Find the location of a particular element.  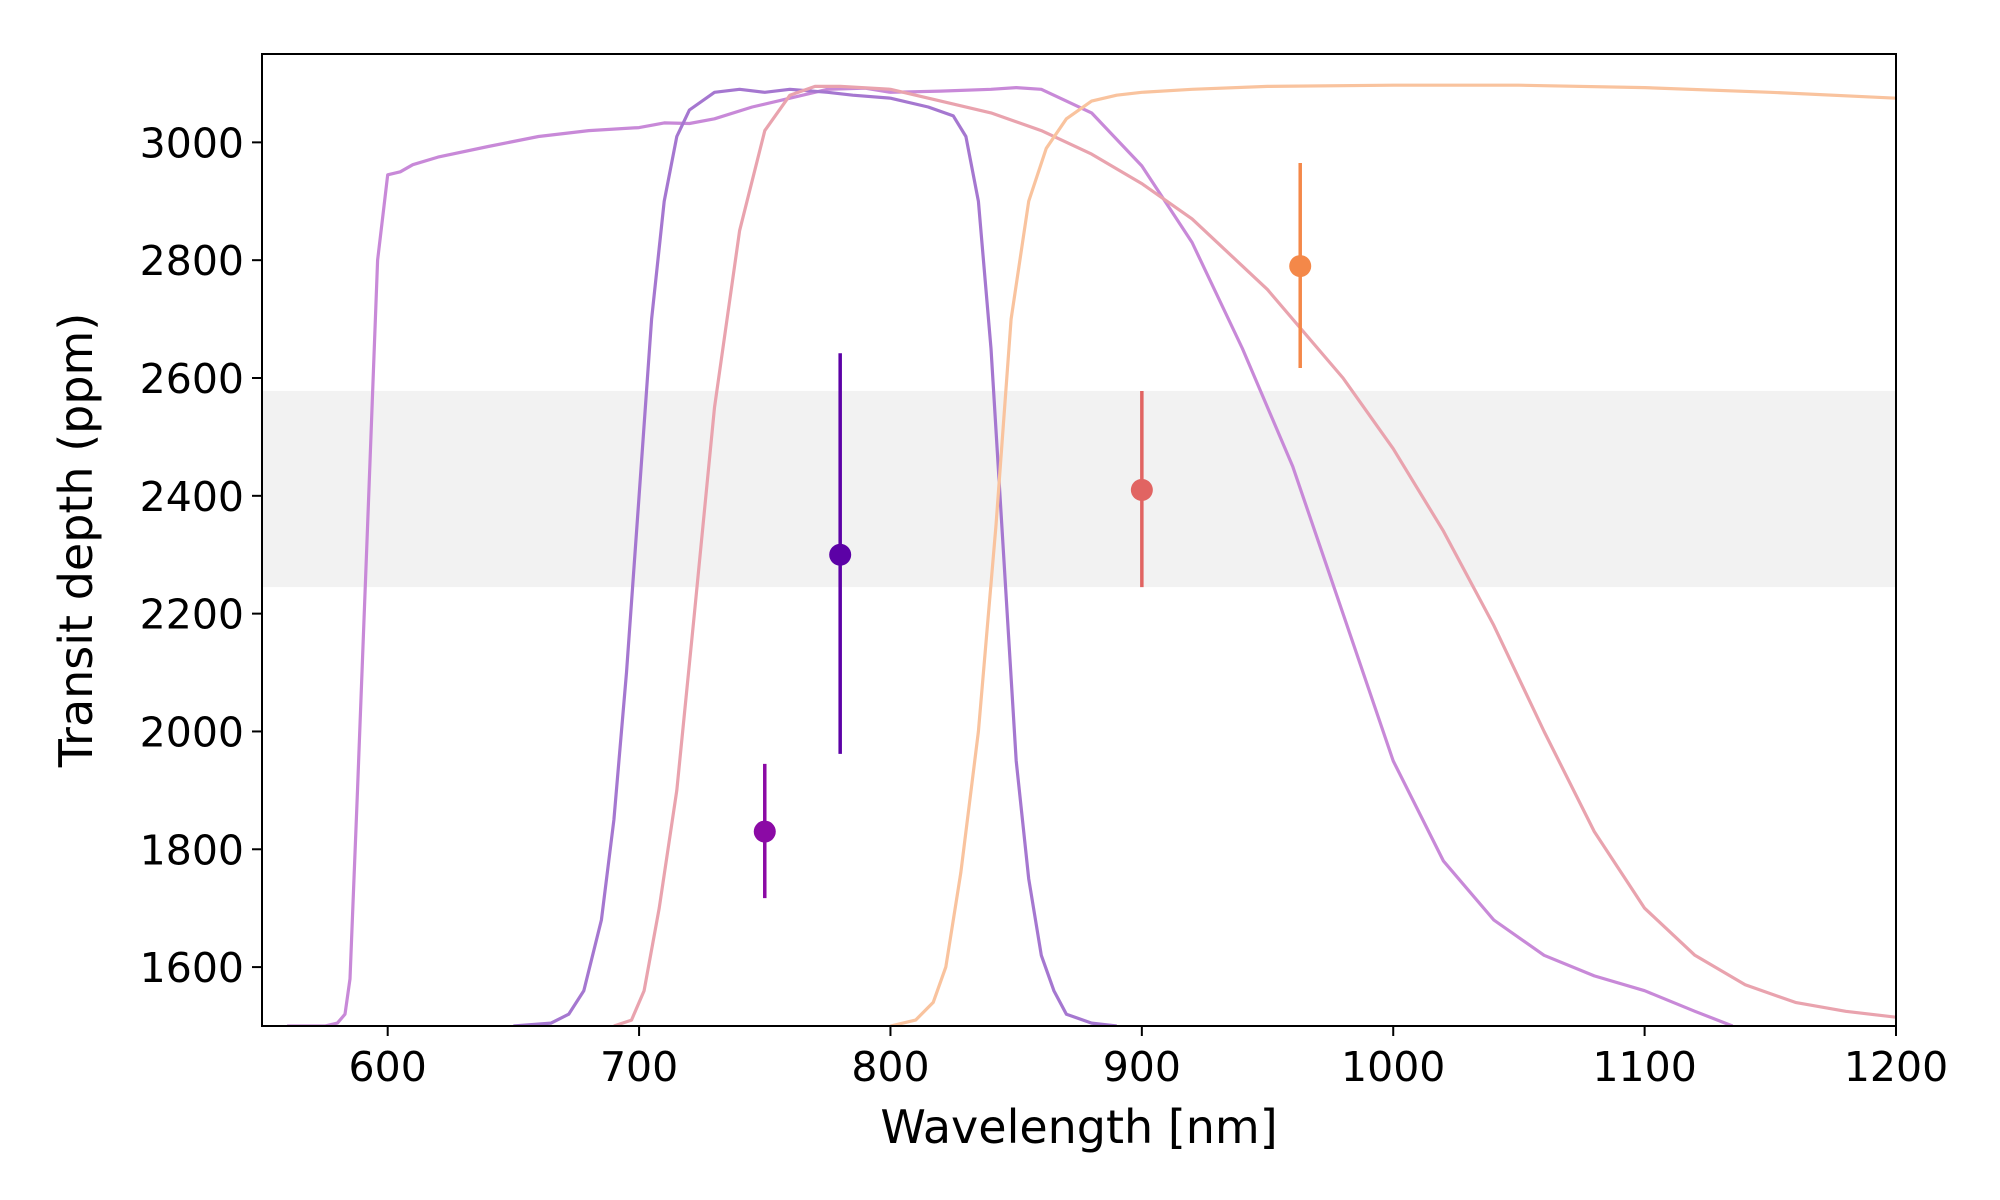

x-tick-label: 700 is located at coordinates (639, 1067).